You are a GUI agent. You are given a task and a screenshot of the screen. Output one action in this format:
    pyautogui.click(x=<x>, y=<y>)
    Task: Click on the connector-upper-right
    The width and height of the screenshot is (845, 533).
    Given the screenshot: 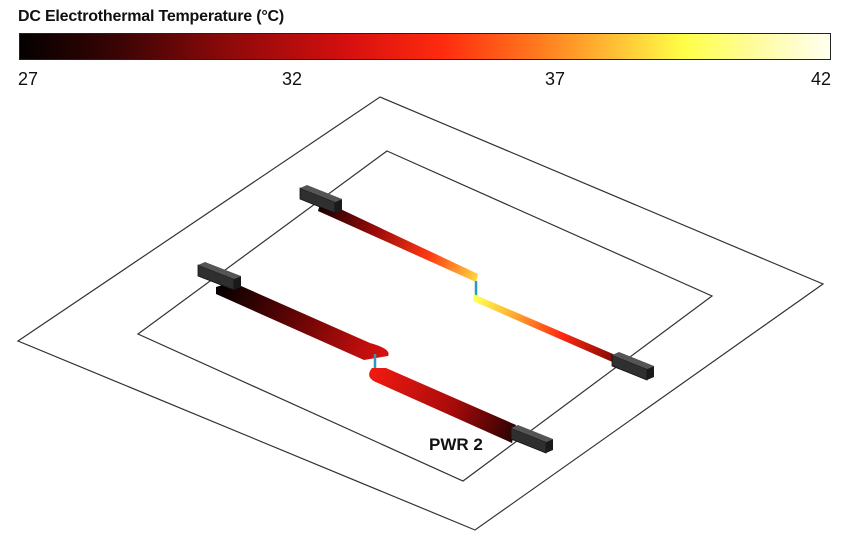 What is the action you would take?
    pyautogui.click(x=632, y=366)
    